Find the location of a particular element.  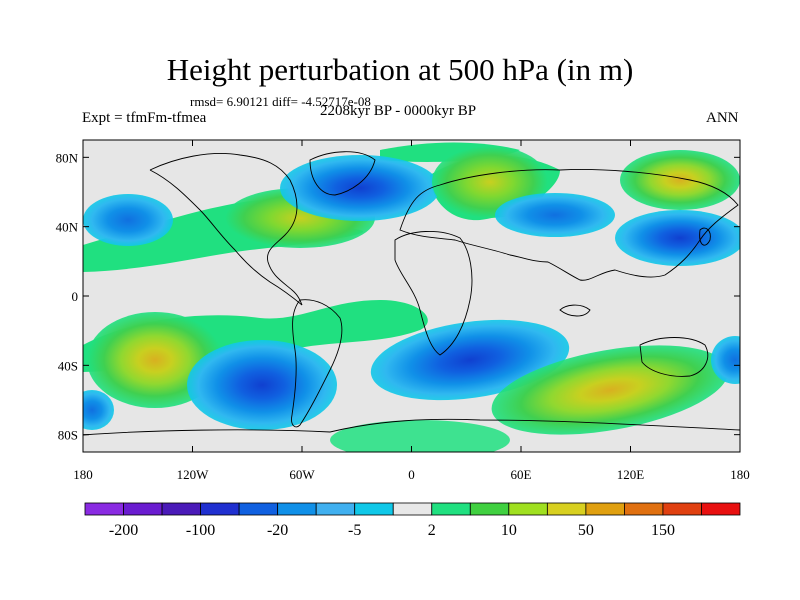

experiment-label: Expt = tfmFm-tfmea is located at coordinates (144, 118).